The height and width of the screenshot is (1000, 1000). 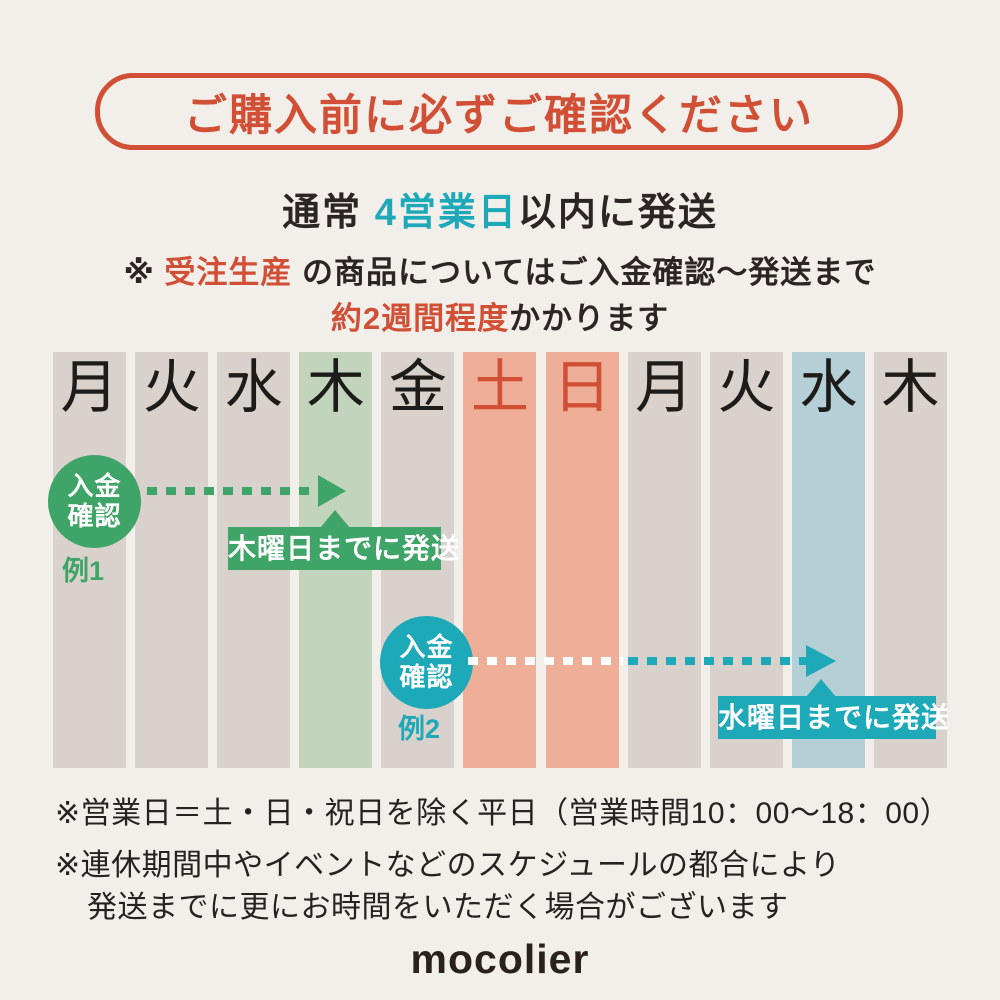 I want to click on footnote-holiday-delay-line1: ※連休期間中やイベントなどのスケジュールの都合により, so click(x=448, y=865).